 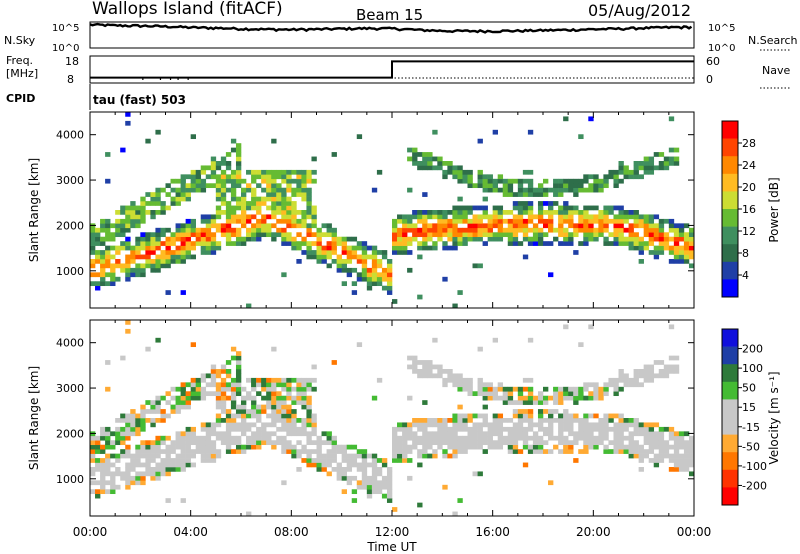 I want to click on colorbar-block, so click(x=730, y=373).